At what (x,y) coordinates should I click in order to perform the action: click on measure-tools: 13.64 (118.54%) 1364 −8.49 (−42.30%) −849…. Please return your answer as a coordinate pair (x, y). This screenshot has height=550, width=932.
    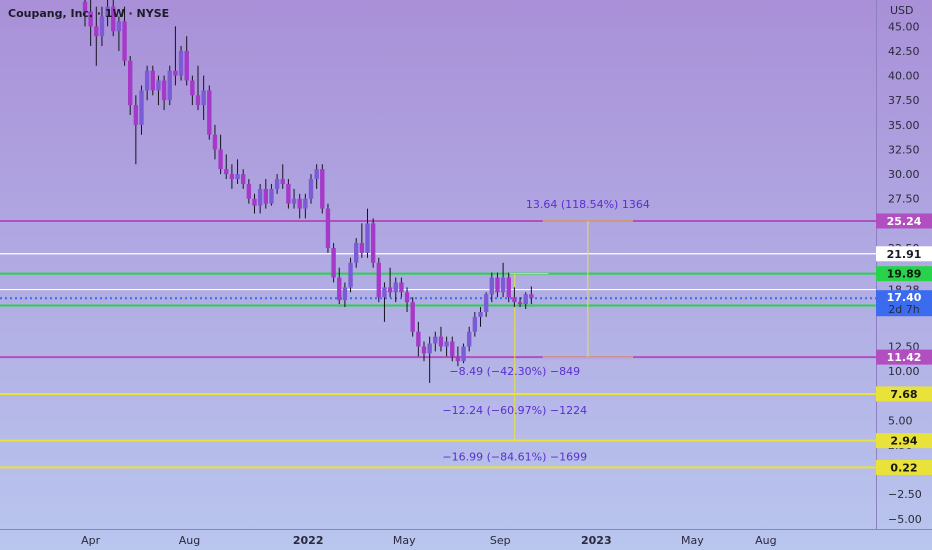
    Looking at the image, I should click on (545, 331).